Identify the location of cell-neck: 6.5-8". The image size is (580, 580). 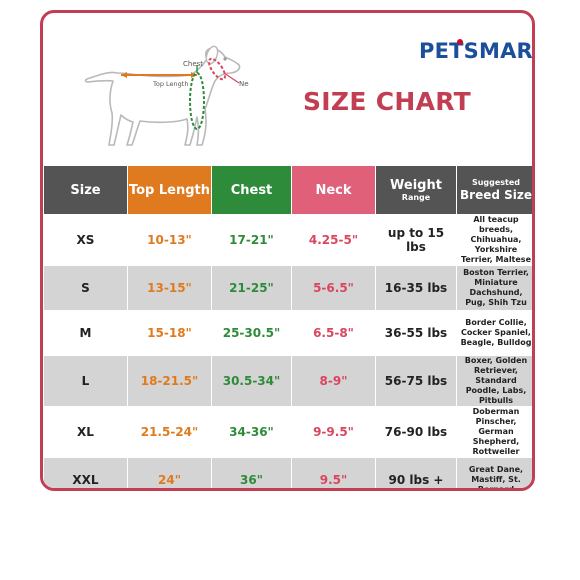
(333, 333).